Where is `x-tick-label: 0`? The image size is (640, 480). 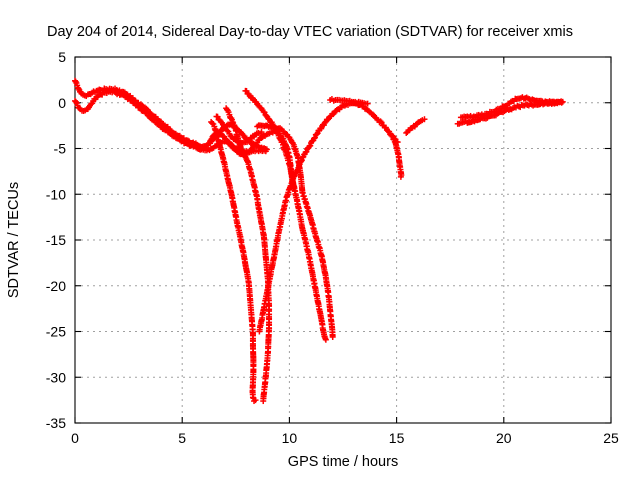 x-tick-label: 0 is located at coordinates (75, 438).